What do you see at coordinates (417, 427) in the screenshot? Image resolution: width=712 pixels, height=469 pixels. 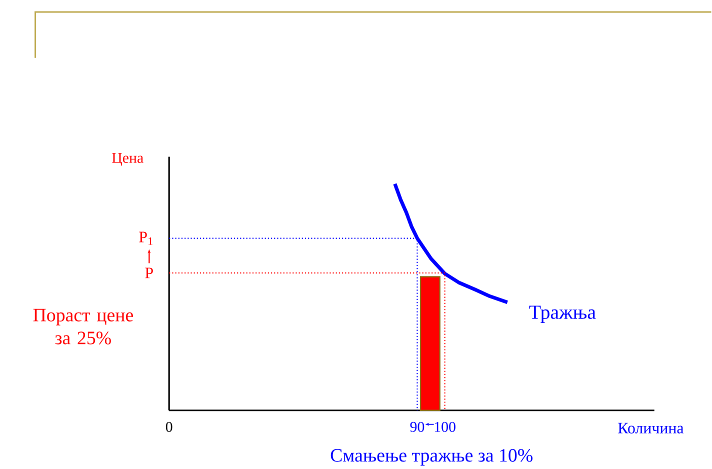 I see `x-tick-label: 90` at bounding box center [417, 427].